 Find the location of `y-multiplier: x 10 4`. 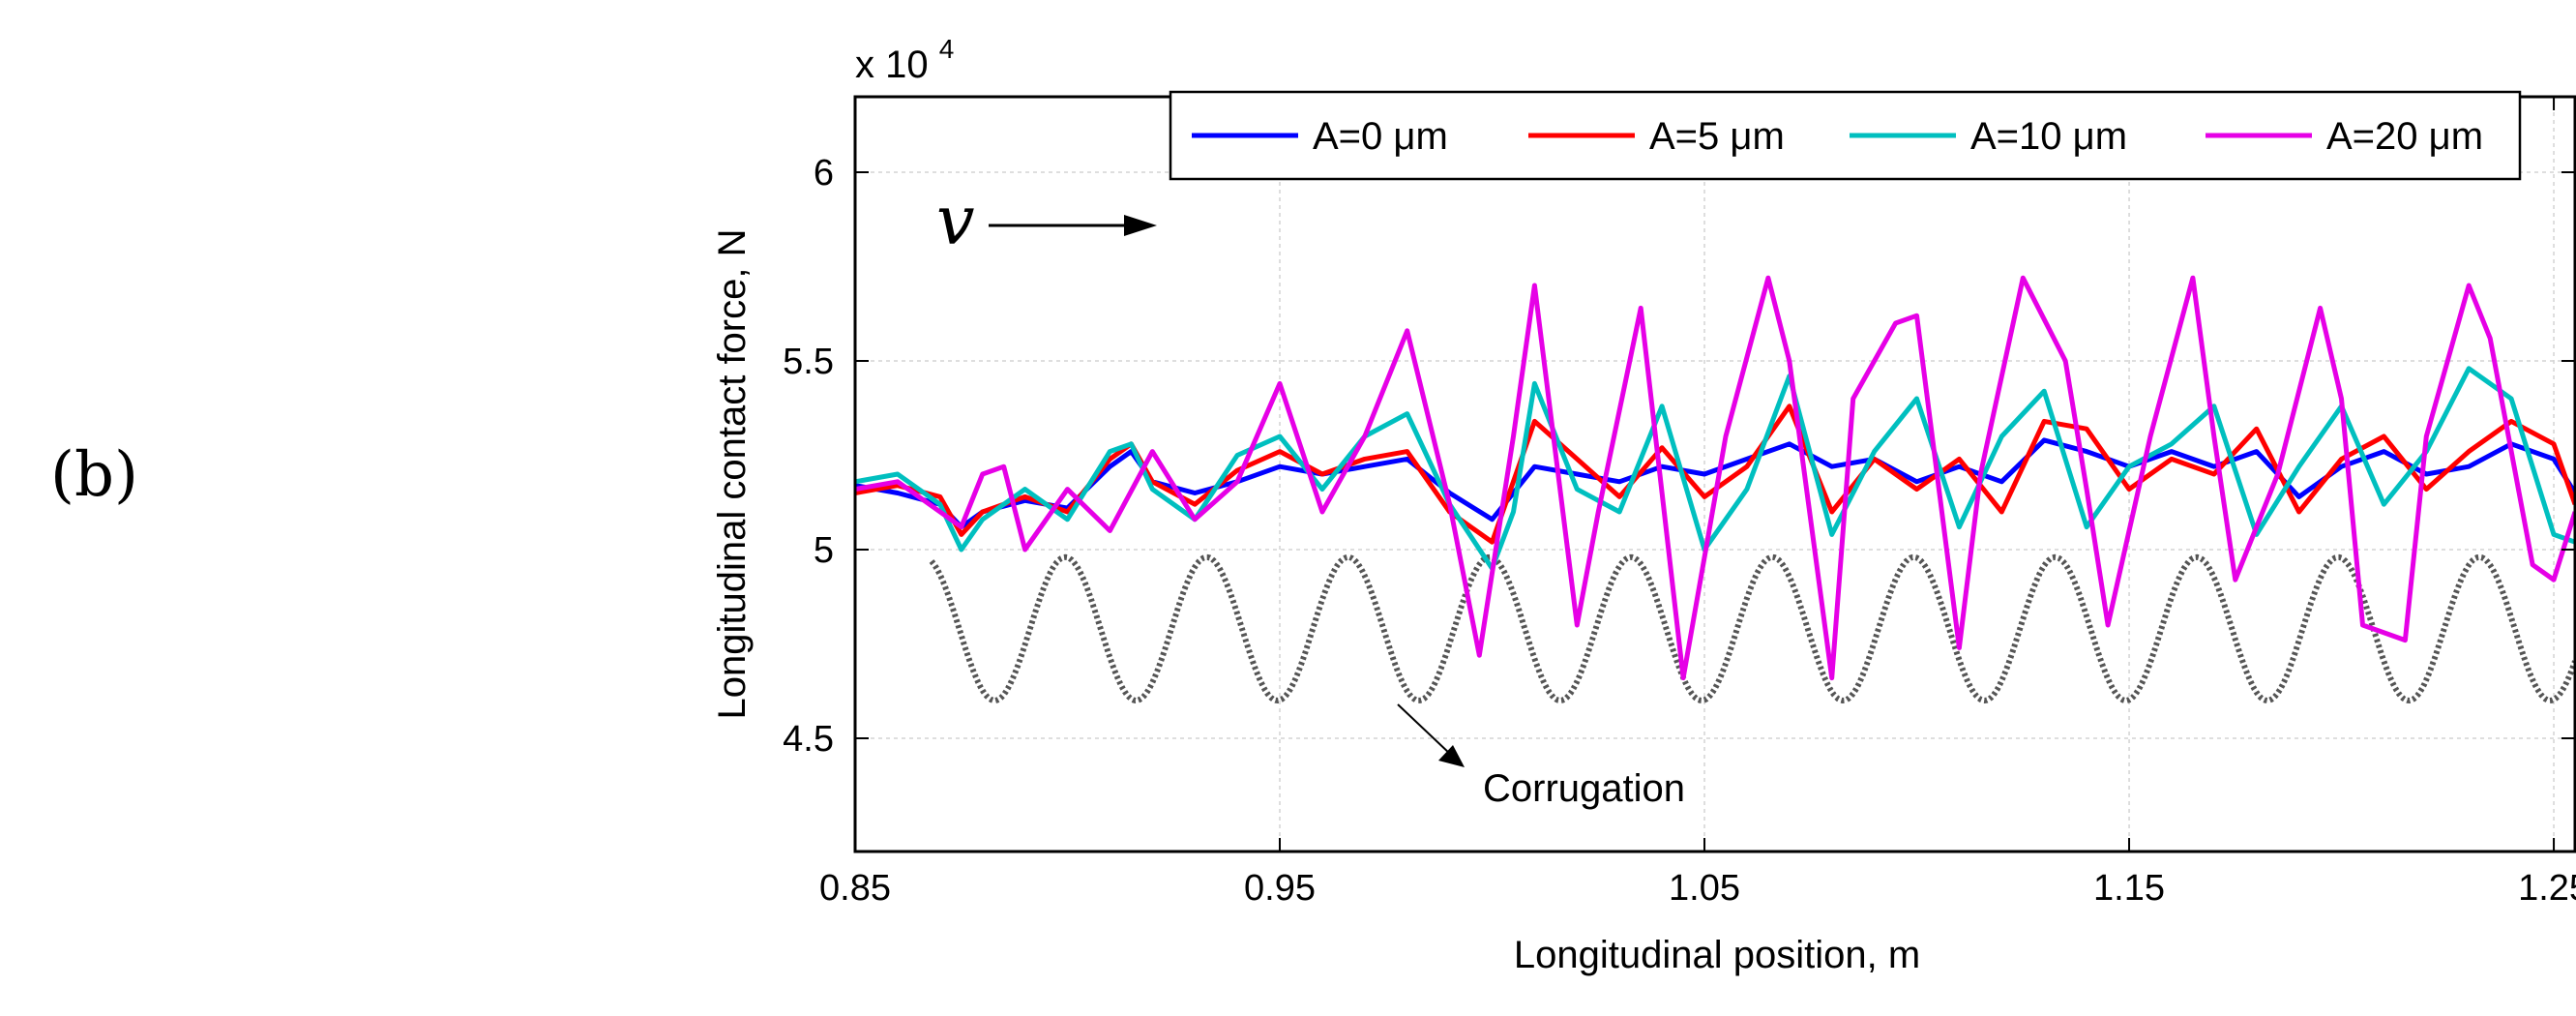

y-multiplier: x 10 4 is located at coordinates (904, 60).